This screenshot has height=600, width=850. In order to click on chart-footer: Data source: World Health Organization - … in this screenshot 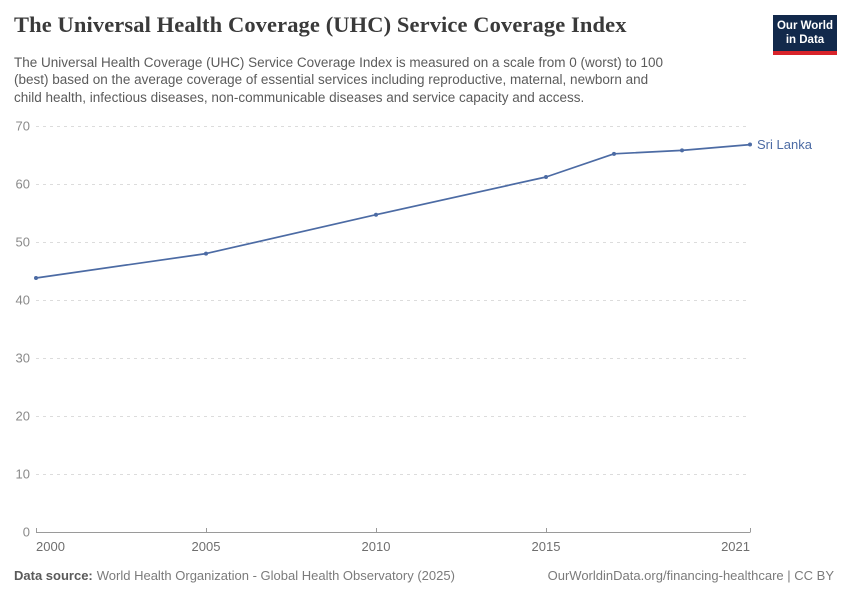, I will do `click(424, 575)`.